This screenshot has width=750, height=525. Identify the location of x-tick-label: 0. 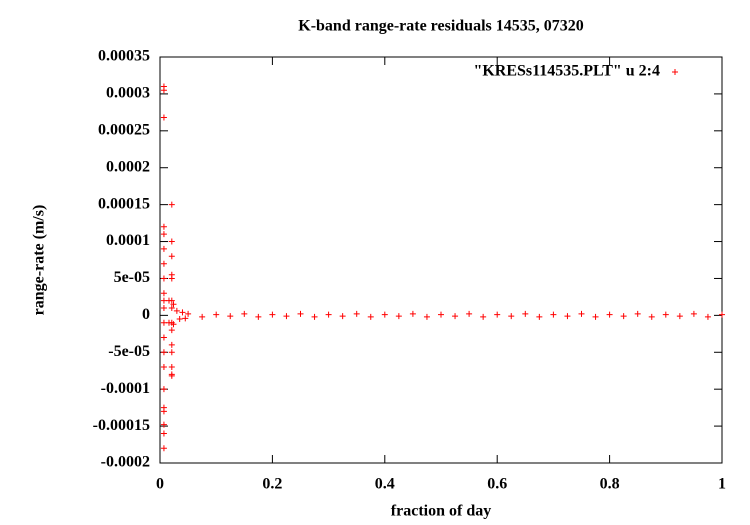
(160, 484).